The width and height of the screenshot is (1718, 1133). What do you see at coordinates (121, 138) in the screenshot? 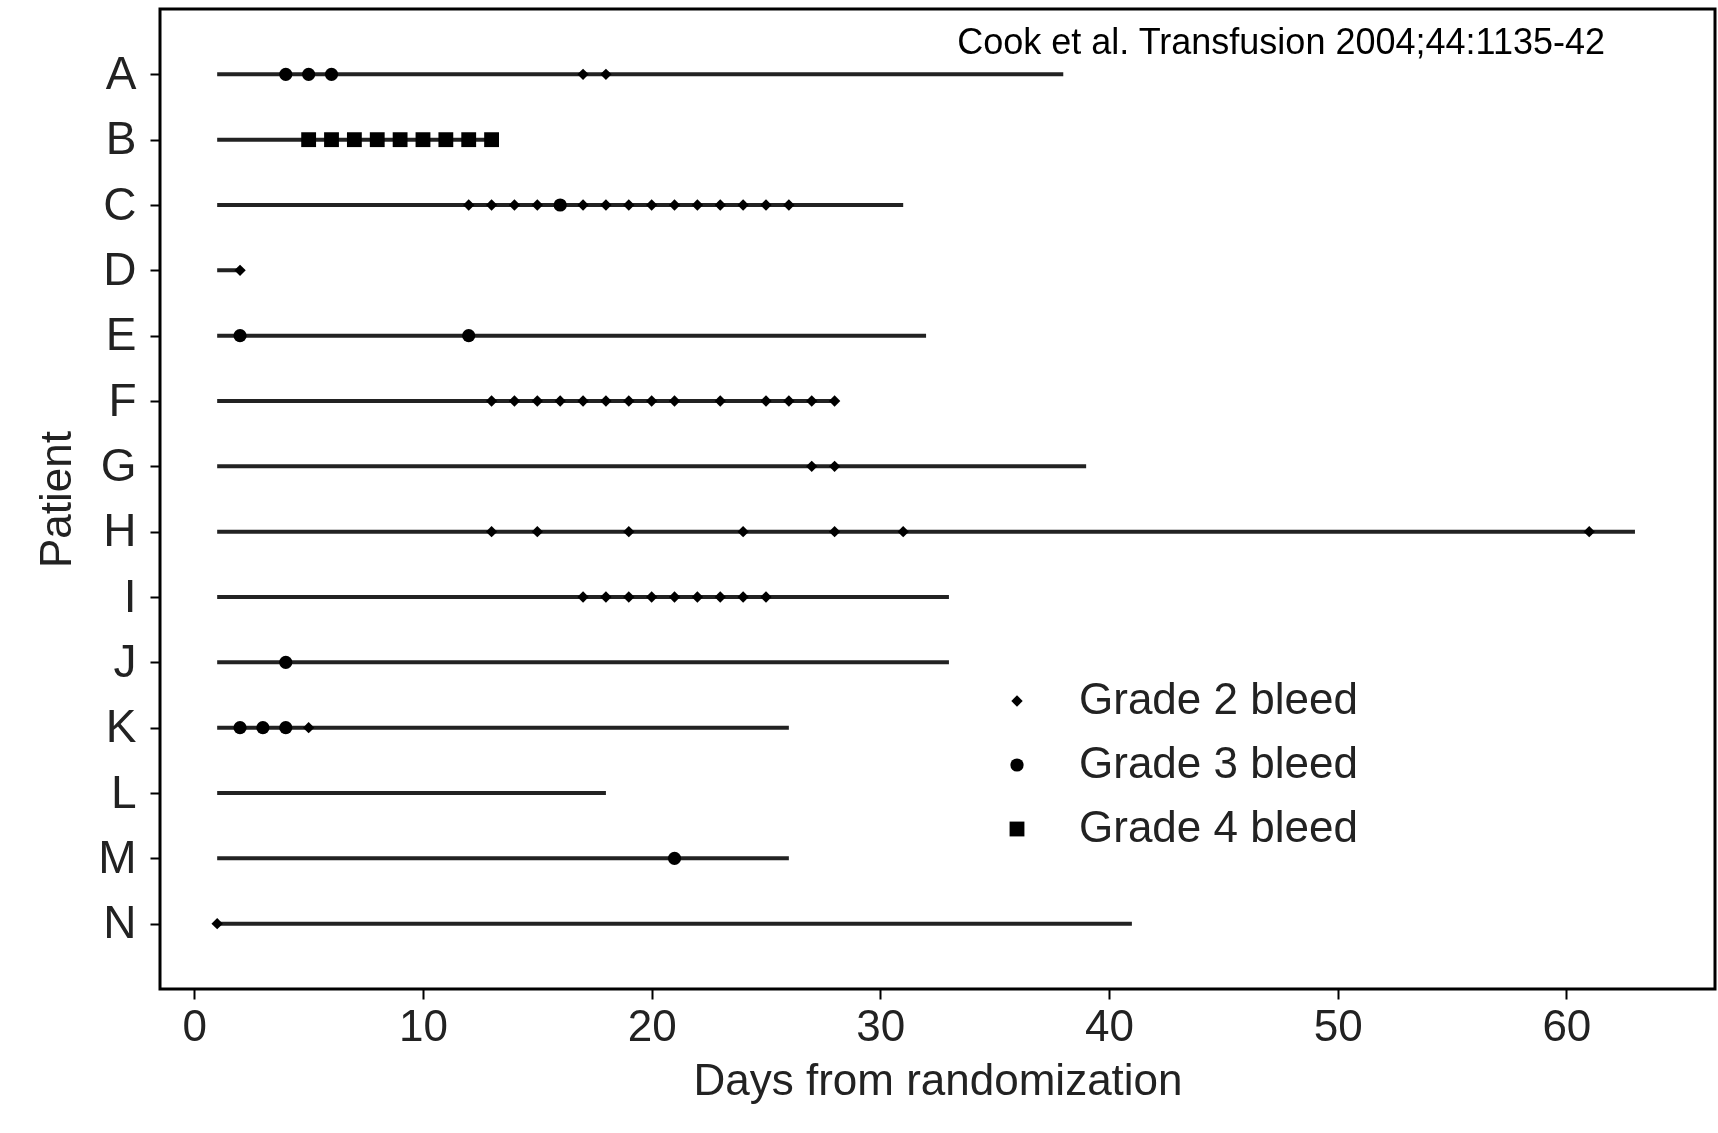
I see `y-tick-label: B` at bounding box center [121, 138].